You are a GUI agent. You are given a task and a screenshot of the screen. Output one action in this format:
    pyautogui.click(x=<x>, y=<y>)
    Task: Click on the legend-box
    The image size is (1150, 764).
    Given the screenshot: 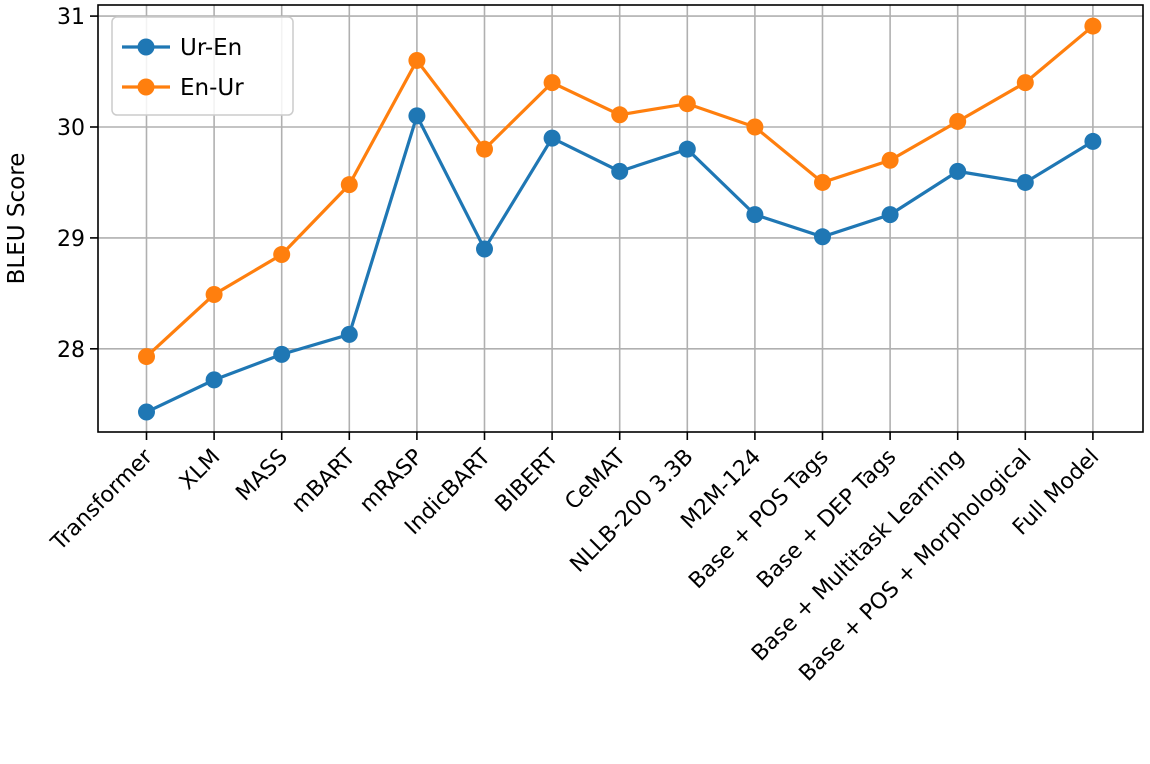 What is the action you would take?
    pyautogui.click(x=202, y=66)
    